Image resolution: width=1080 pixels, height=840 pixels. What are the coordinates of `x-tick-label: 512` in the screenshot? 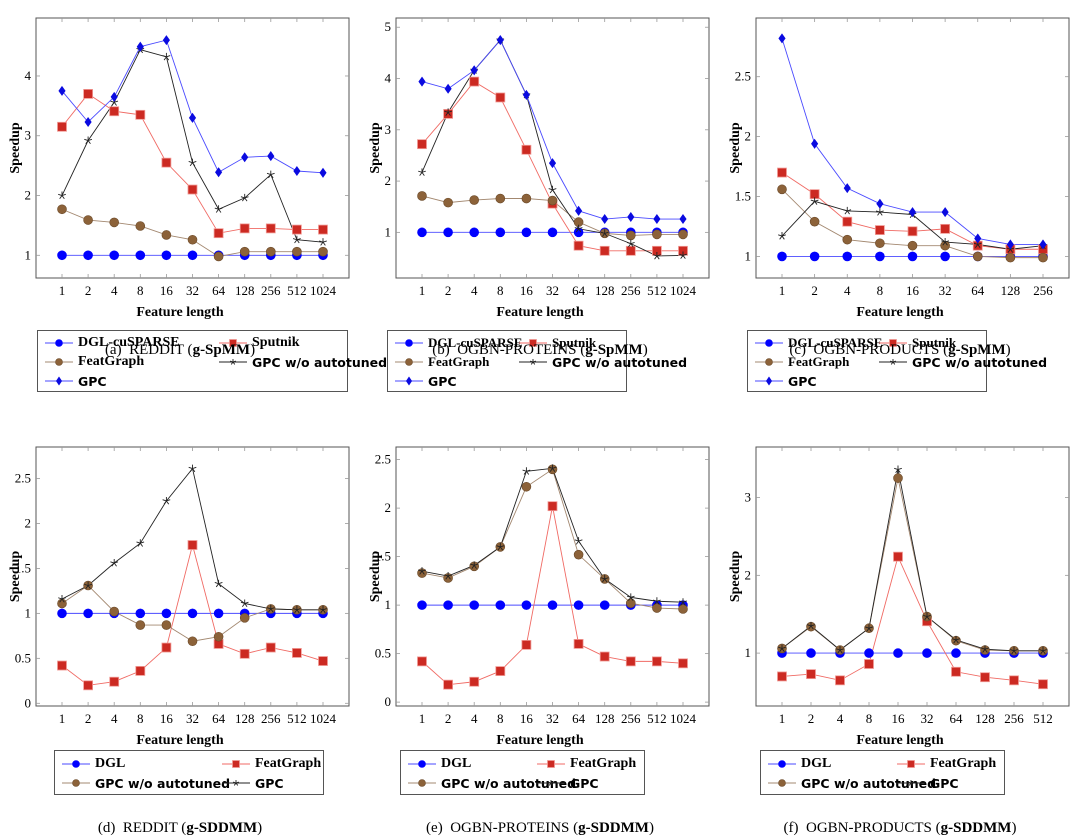 It's located at (657, 718).